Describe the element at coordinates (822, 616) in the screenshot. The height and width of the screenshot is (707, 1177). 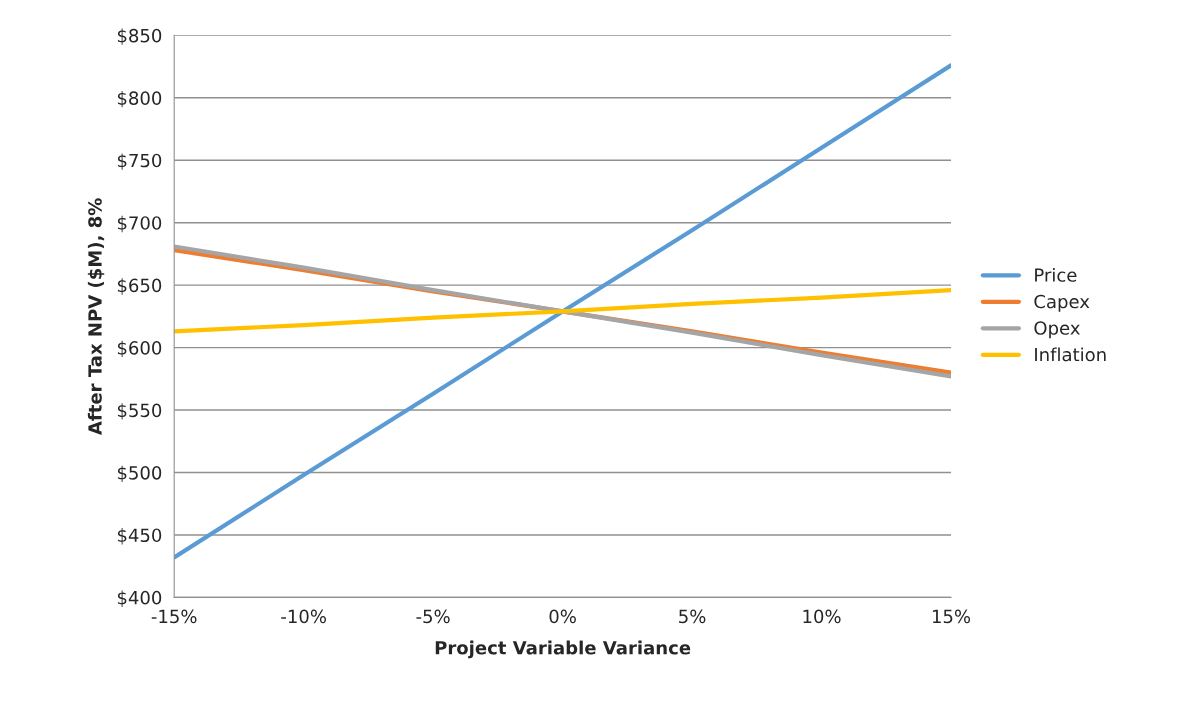
I see `x-tick-label: 10%` at that location.